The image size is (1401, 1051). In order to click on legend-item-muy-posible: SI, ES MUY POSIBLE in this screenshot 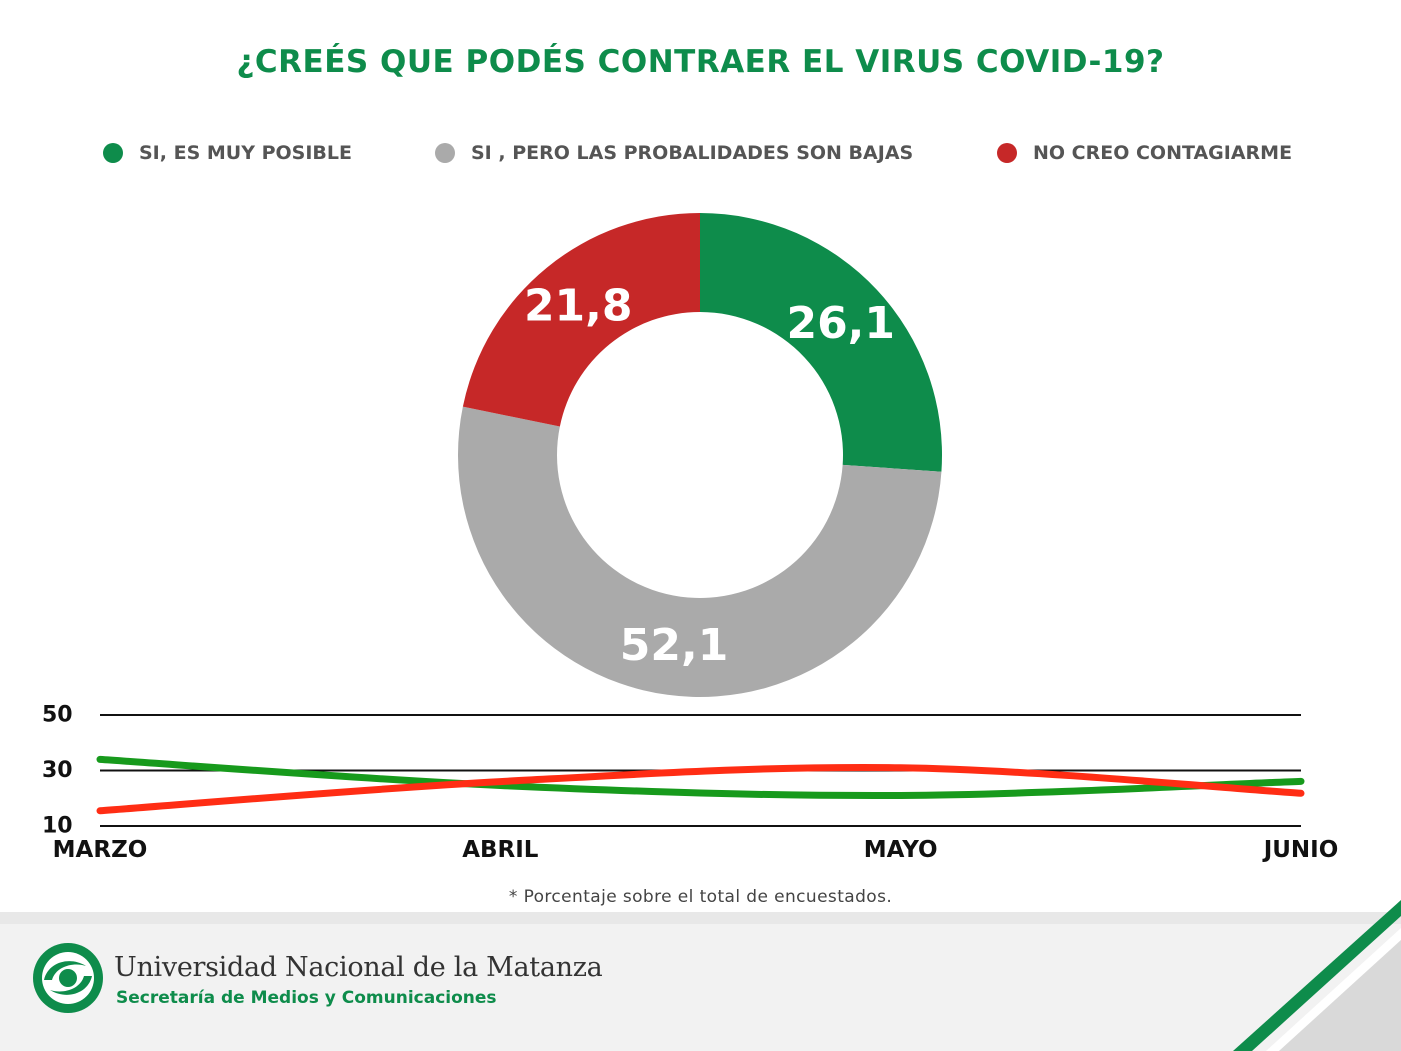, I will do `click(227, 153)`.